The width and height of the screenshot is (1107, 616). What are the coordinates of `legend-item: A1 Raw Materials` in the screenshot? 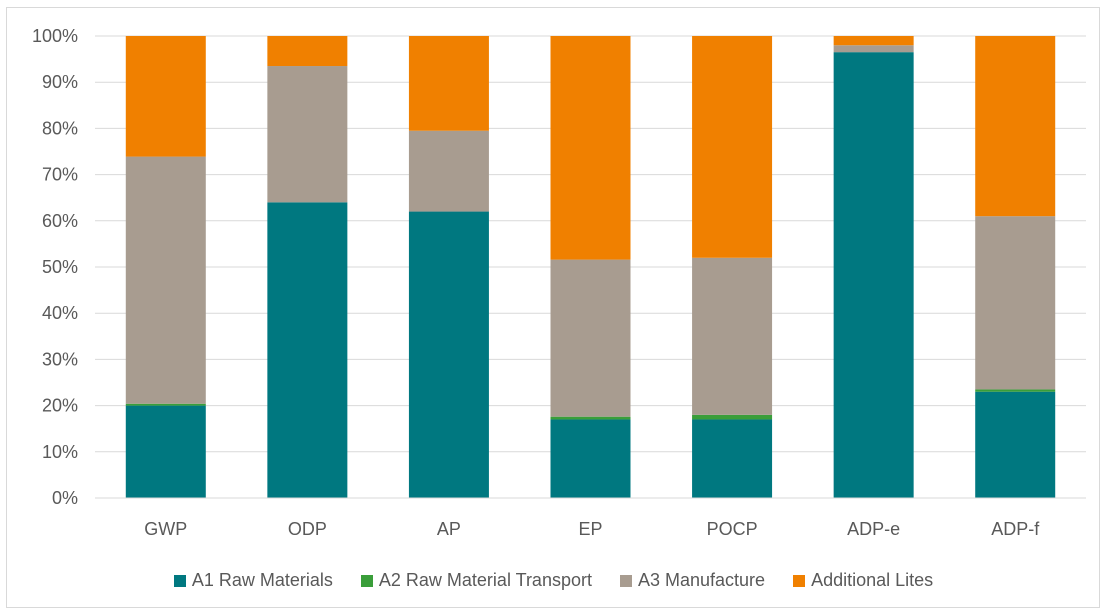 It's located at (253, 580).